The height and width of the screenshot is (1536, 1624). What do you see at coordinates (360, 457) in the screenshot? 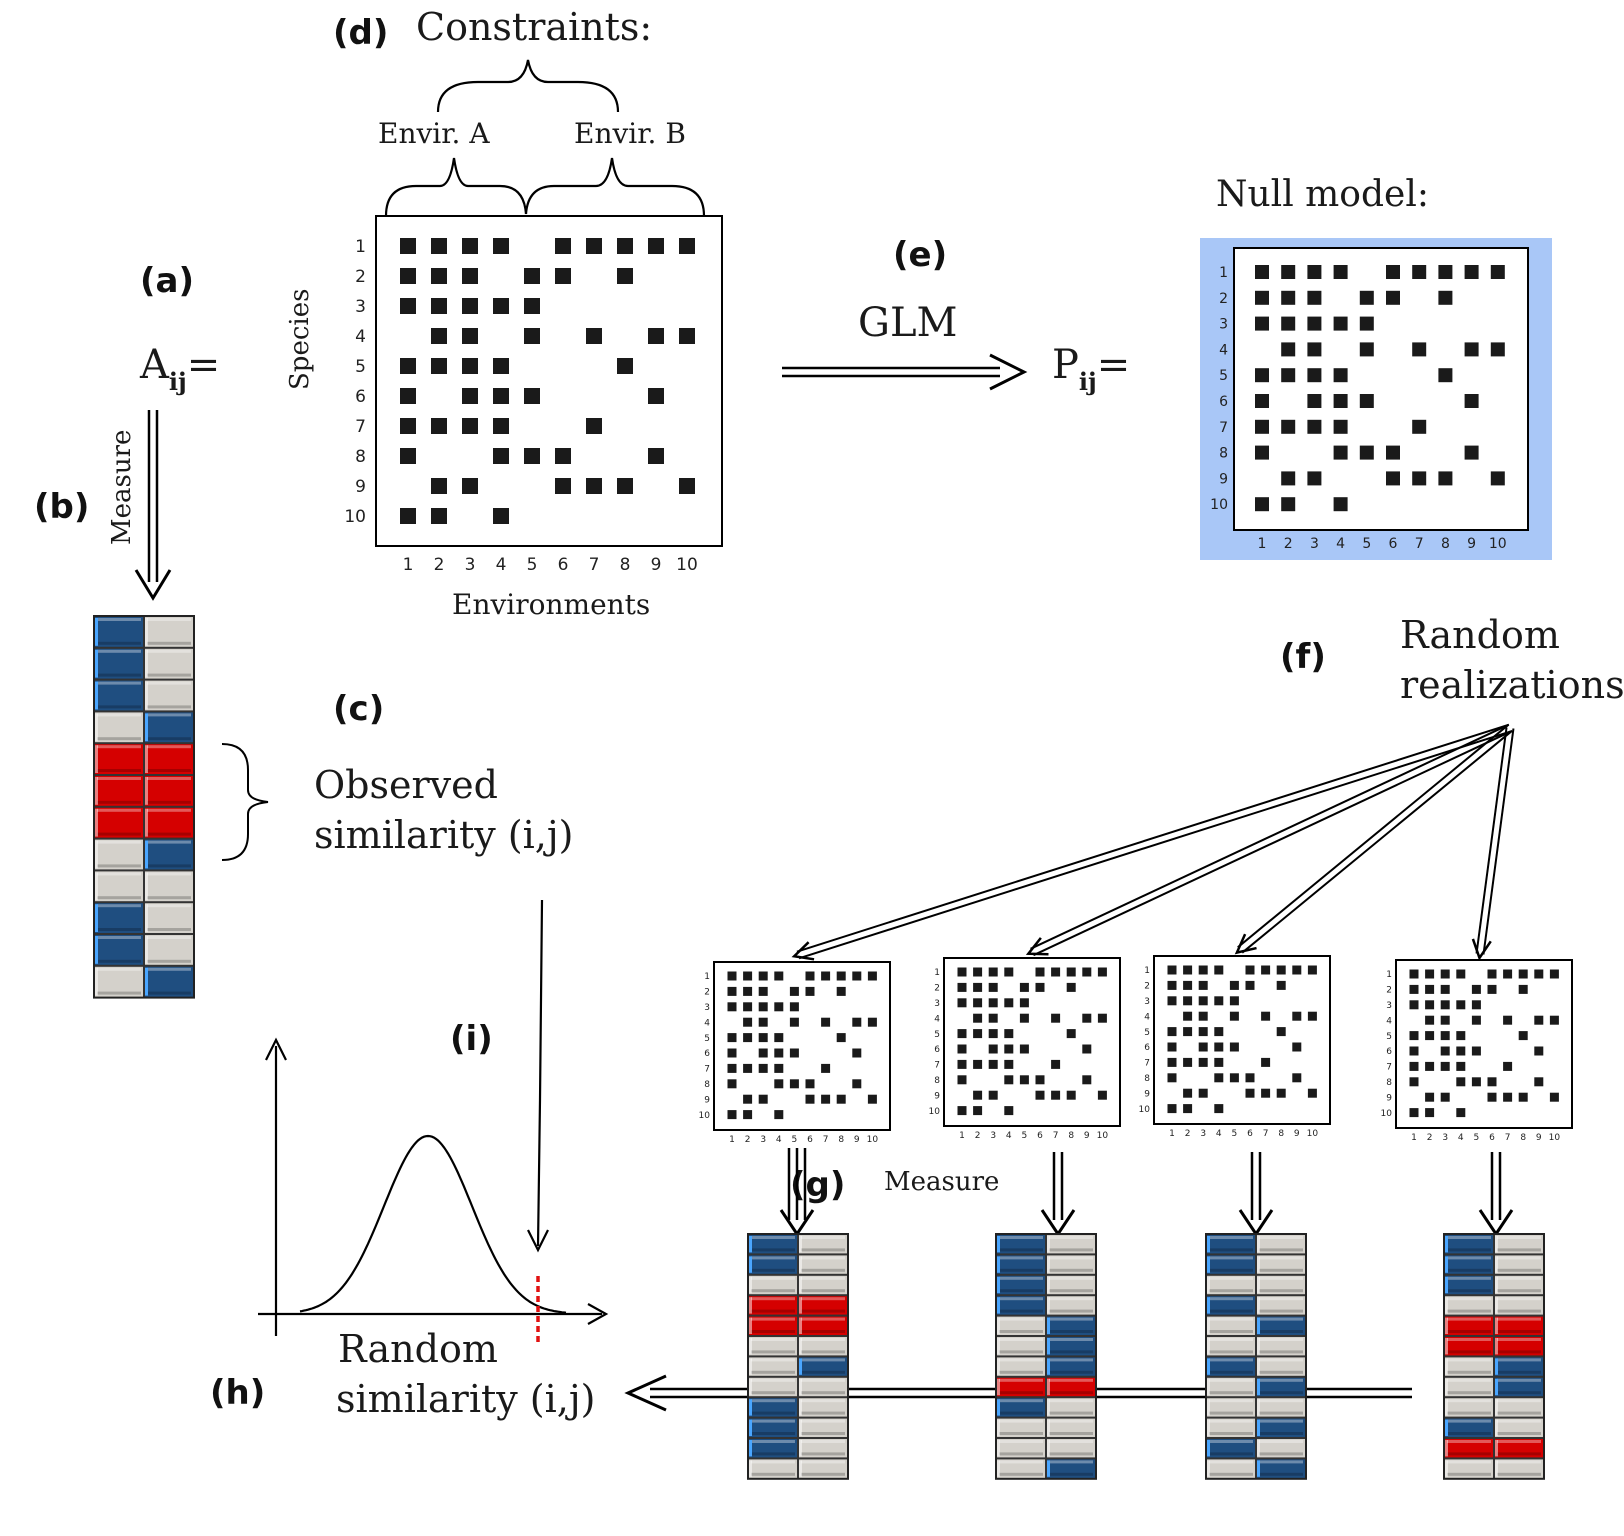
I see `row-tick-label: 8` at bounding box center [360, 457].